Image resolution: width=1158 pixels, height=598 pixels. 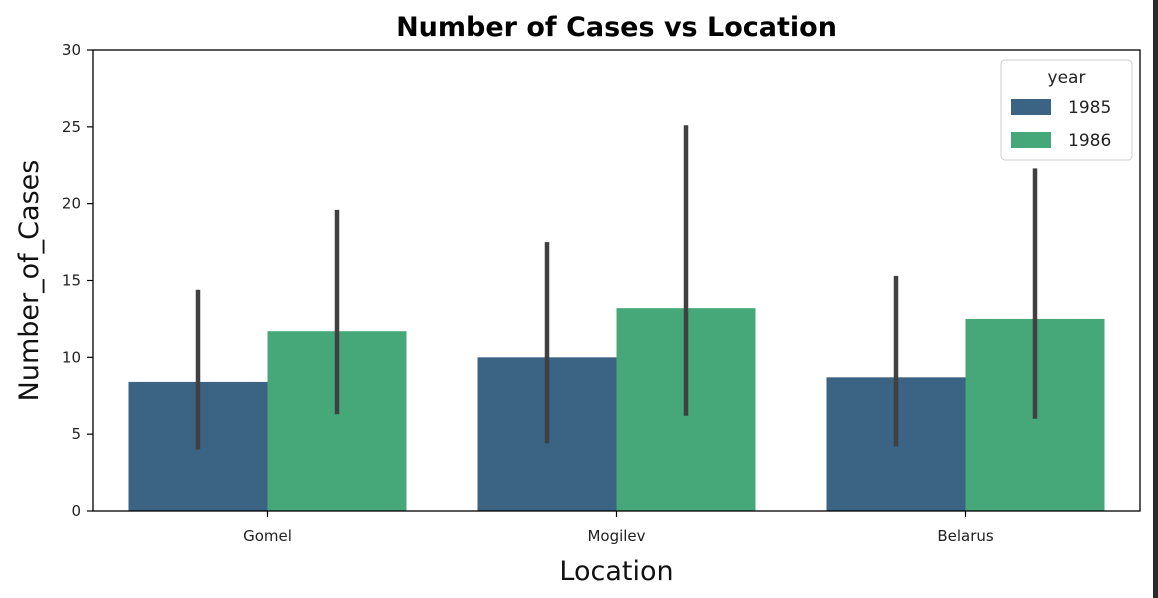 I want to click on legend: year 1985 1986, so click(x=1066, y=110).